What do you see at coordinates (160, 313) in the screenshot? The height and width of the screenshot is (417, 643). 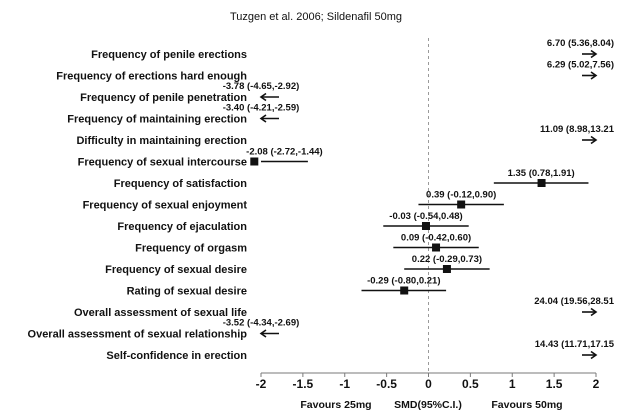 I see `row-label: Overall assessment of sexual life` at bounding box center [160, 313].